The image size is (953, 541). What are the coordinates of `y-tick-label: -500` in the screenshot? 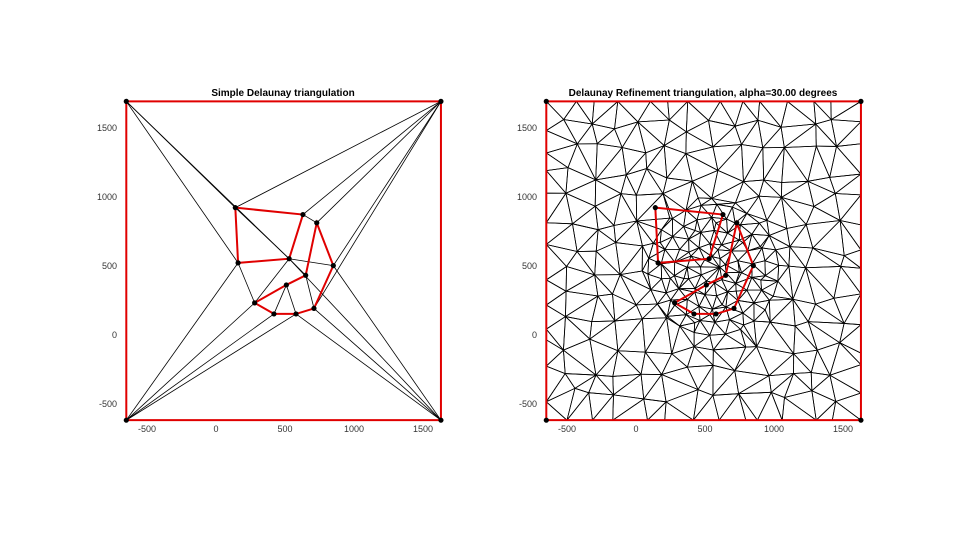 It's located at (528, 404).